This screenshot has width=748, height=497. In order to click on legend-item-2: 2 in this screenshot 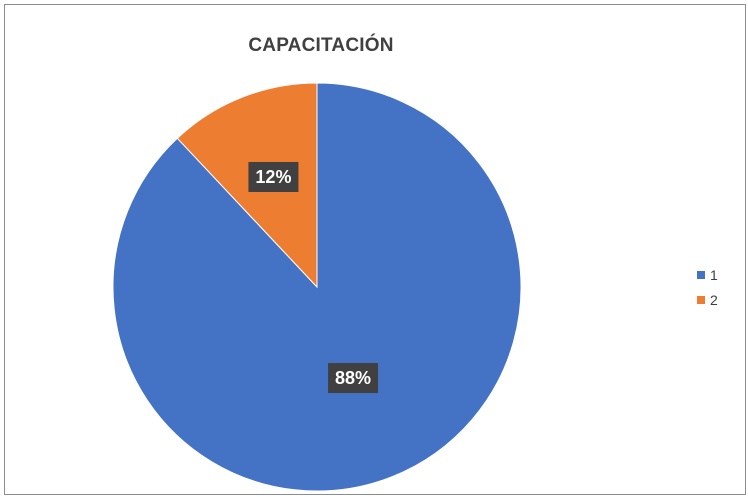, I will do `click(707, 300)`.